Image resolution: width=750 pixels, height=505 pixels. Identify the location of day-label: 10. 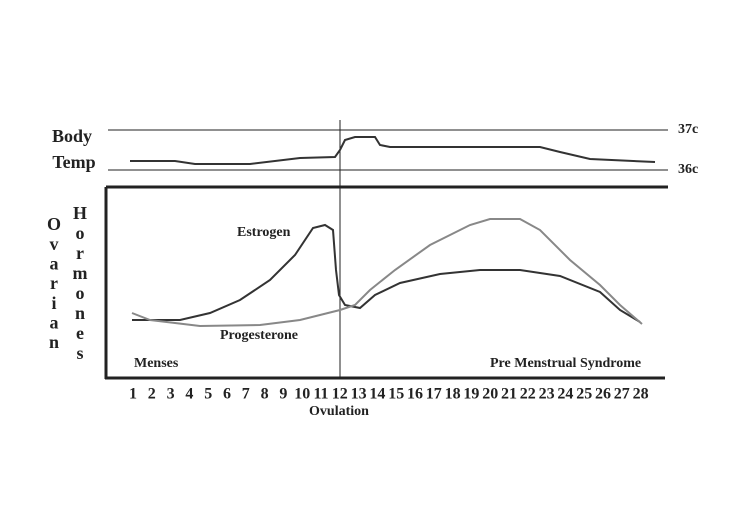
(302, 394).